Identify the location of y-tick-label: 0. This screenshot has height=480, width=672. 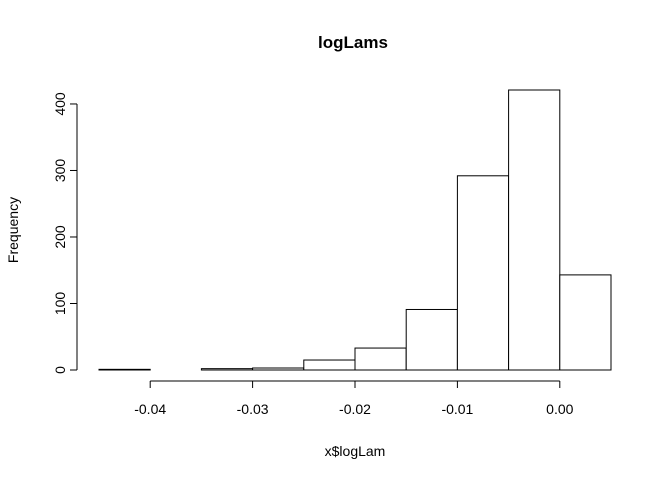
(60, 370).